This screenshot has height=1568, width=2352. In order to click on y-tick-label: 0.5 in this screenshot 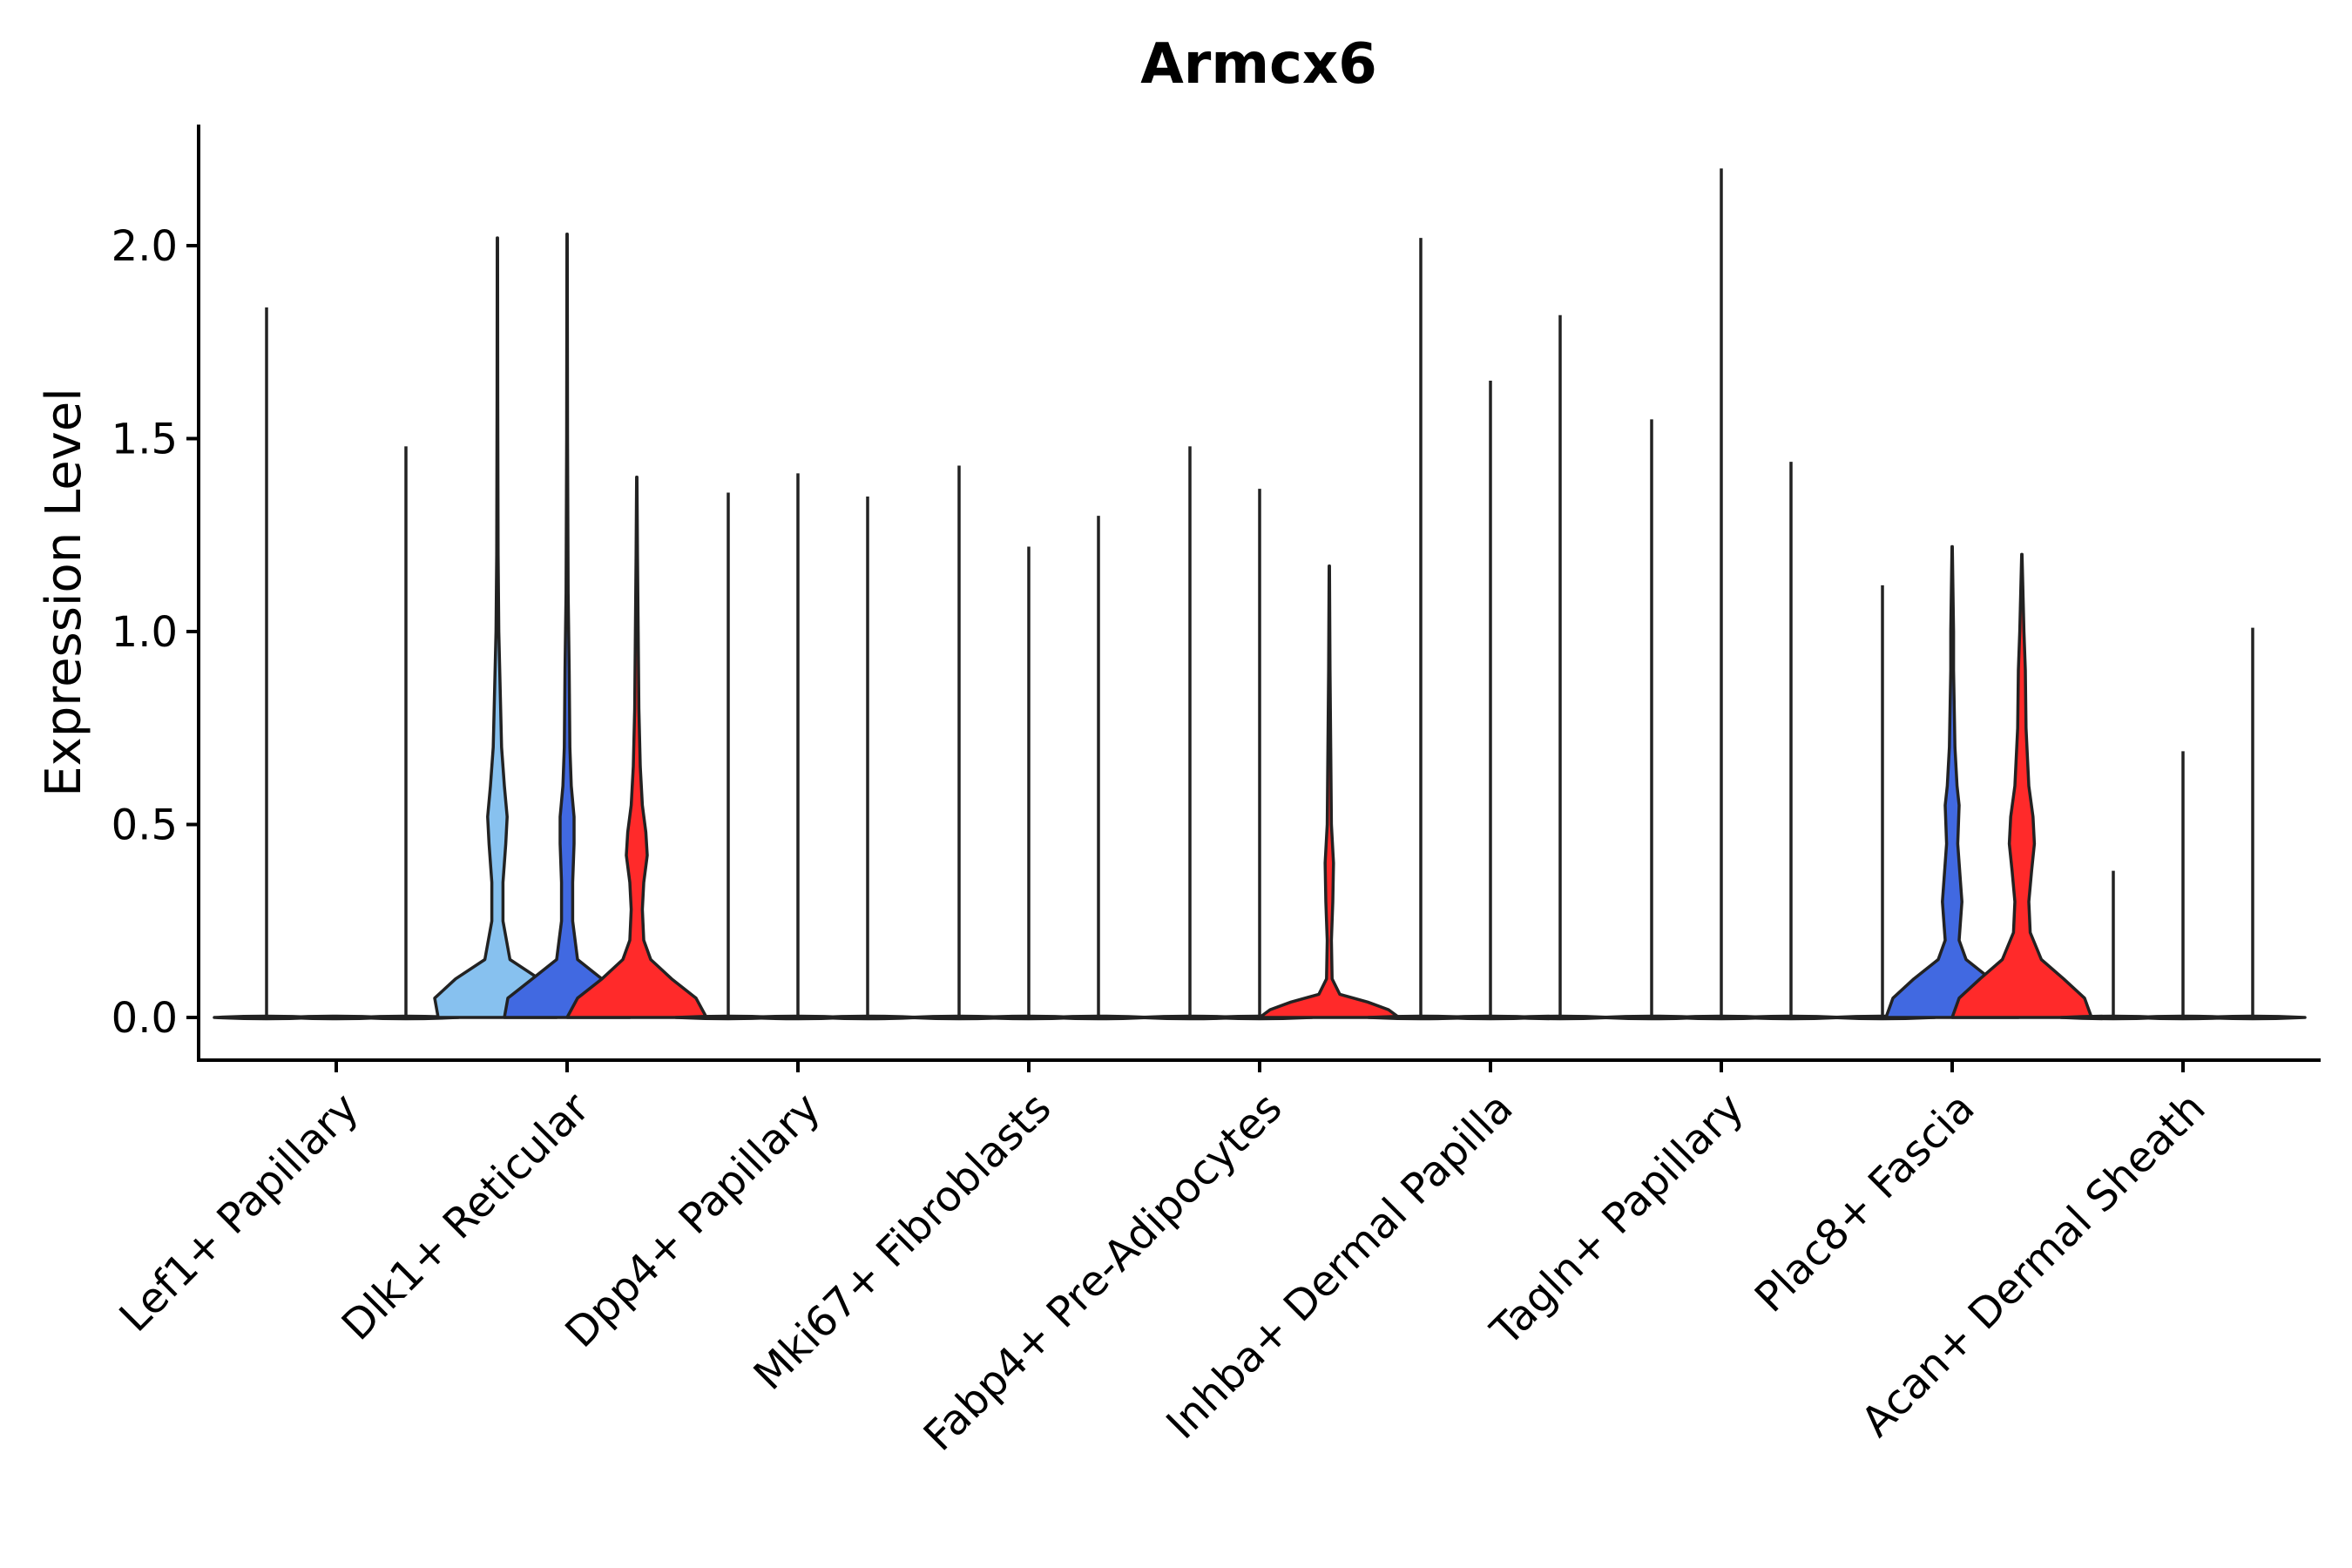, I will do `click(145, 825)`.